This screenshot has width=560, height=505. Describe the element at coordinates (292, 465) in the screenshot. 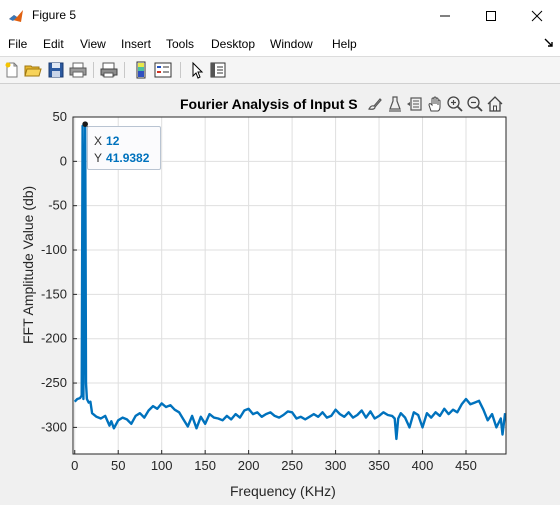

I see `x-tick-label: 250` at that location.